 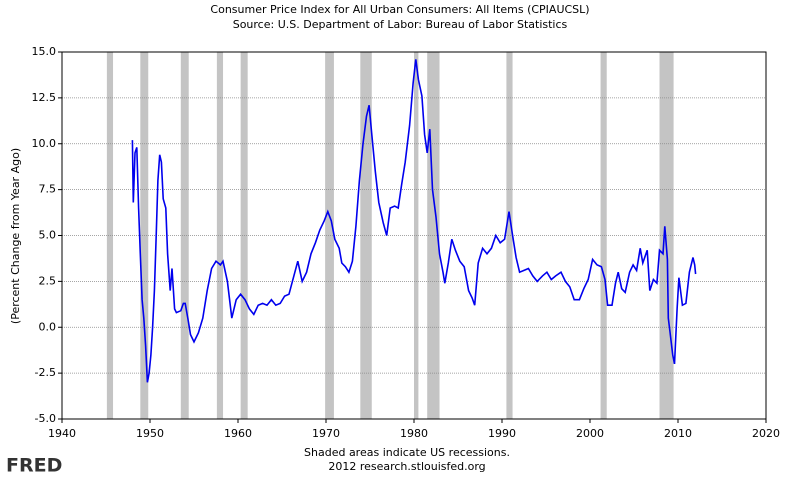 I want to click on x-tick-label: 2020, so click(x=766, y=433).